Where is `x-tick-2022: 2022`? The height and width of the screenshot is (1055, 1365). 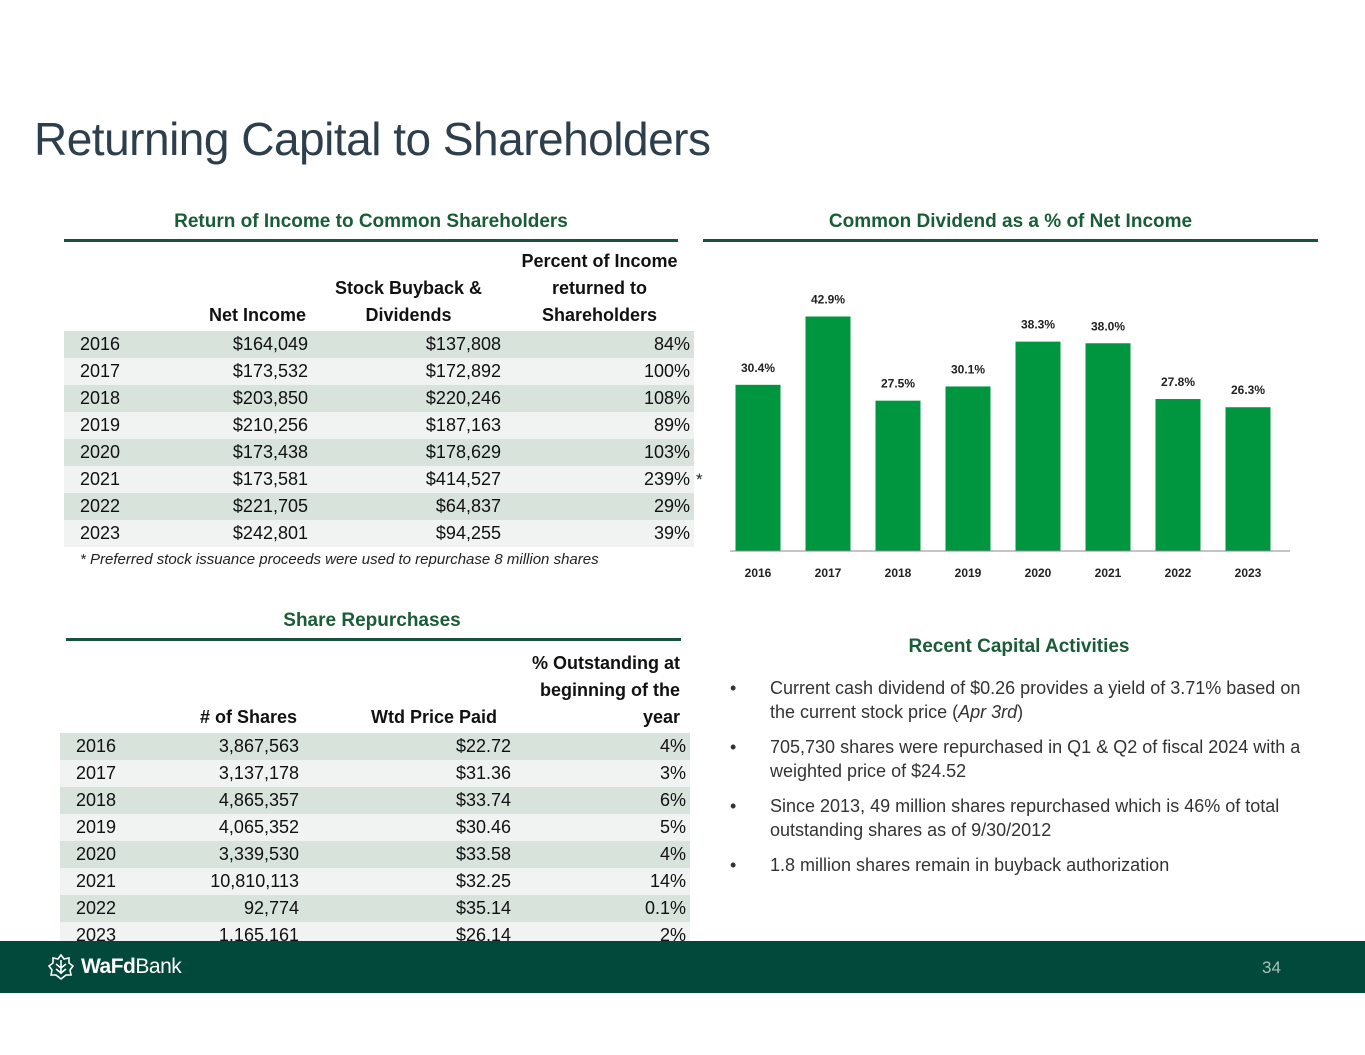 x-tick-2022: 2022 is located at coordinates (1178, 573).